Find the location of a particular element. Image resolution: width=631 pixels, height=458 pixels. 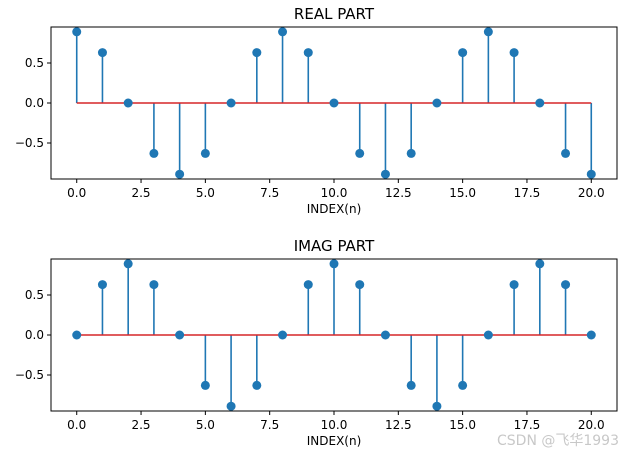

watermark: CSDN @飞华1993 is located at coordinates (558, 441).